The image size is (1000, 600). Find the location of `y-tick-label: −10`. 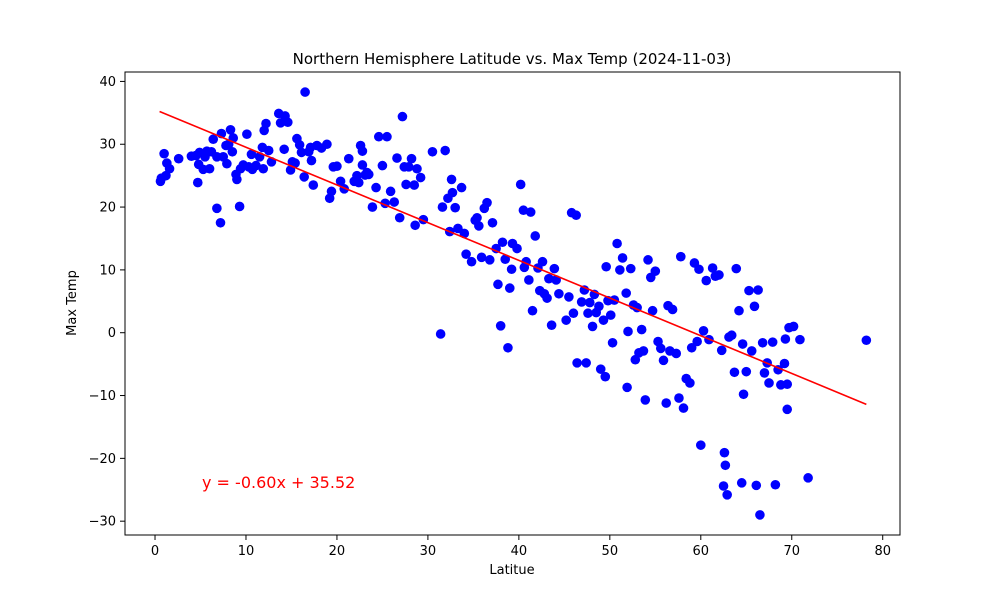

y-tick-label: −10 is located at coordinates (102, 396).